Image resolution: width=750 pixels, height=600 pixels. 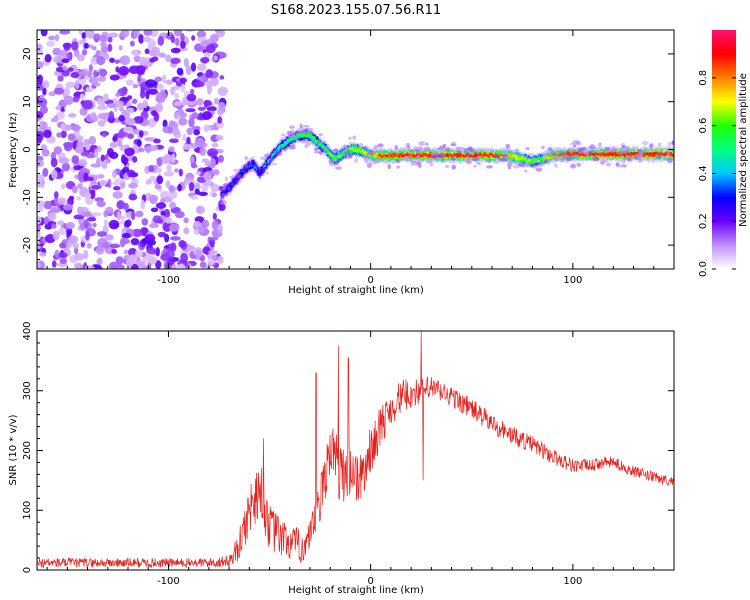 I want to click on colorbar-tick-label: 0.0, so click(x=703, y=269).